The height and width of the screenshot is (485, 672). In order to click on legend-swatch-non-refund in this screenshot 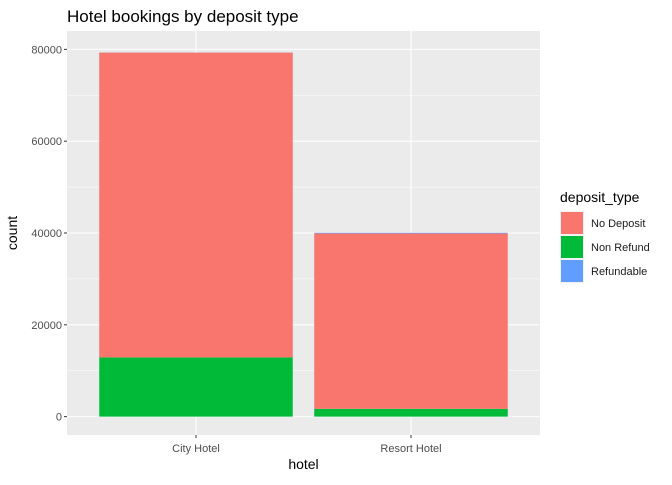, I will do `click(572, 247)`.